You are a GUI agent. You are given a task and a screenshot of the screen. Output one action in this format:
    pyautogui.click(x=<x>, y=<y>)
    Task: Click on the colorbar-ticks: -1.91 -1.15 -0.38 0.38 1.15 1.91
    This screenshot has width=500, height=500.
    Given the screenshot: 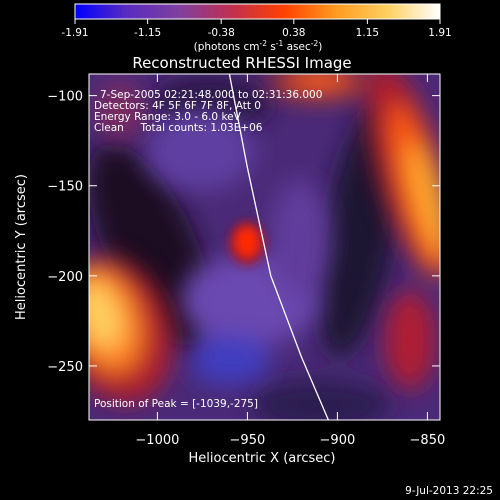 What is the action you would take?
    pyautogui.click(x=256, y=29)
    